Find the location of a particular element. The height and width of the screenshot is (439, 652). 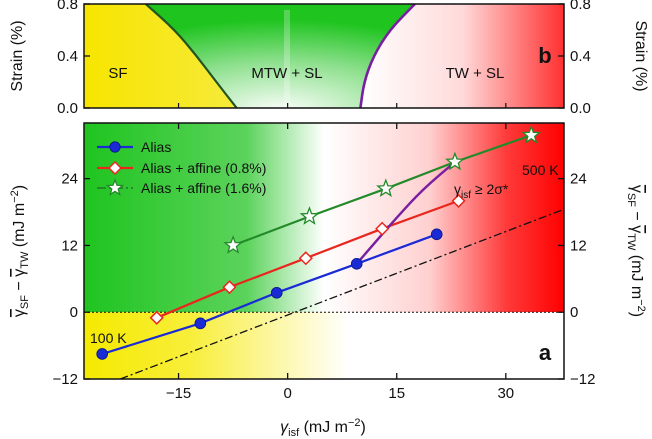

panel-a-ytick-label-left: −12 is located at coordinates (65, 379).